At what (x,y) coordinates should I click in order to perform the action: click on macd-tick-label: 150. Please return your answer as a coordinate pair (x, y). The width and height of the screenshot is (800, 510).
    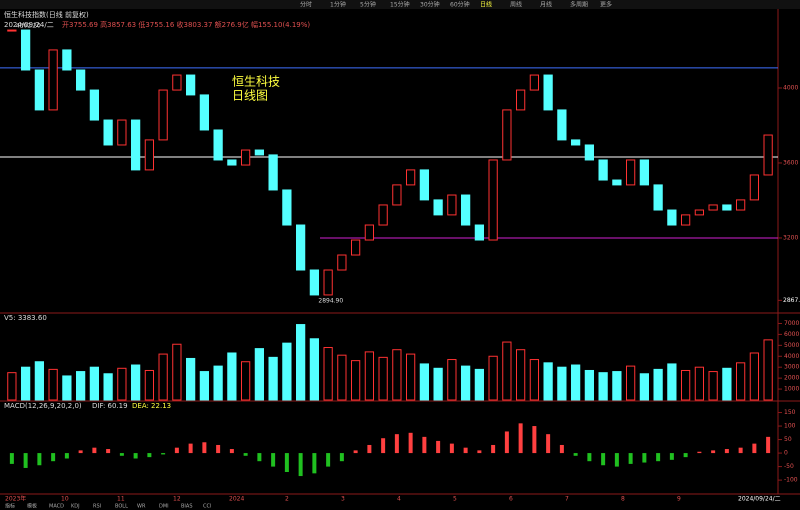
    Looking at the image, I should click on (790, 412).